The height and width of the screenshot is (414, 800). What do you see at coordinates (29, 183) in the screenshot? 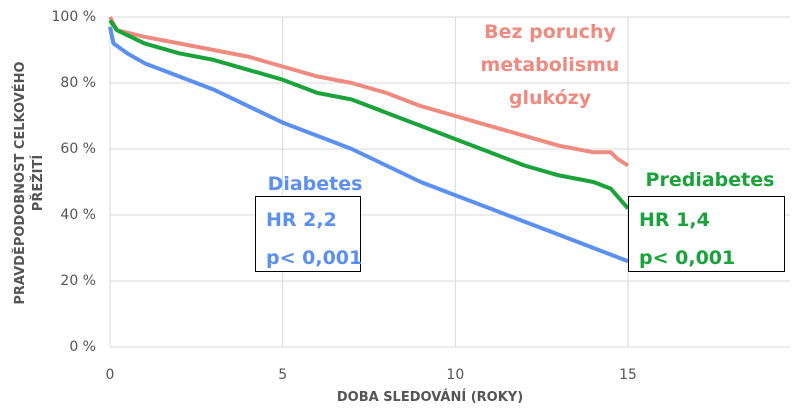
I see `y-axis-label: PRAVDĚPODOBNOST CELKOVÉHO PŘEŽITÍ` at bounding box center [29, 183].